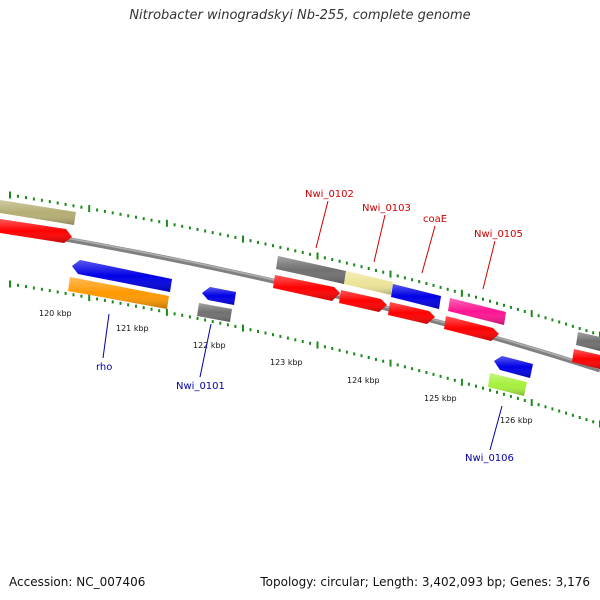 The width and height of the screenshot is (600, 600). What do you see at coordinates (498, 234) in the screenshot?
I see `gene-label-nwi-0105: Nwi_0105` at bounding box center [498, 234].